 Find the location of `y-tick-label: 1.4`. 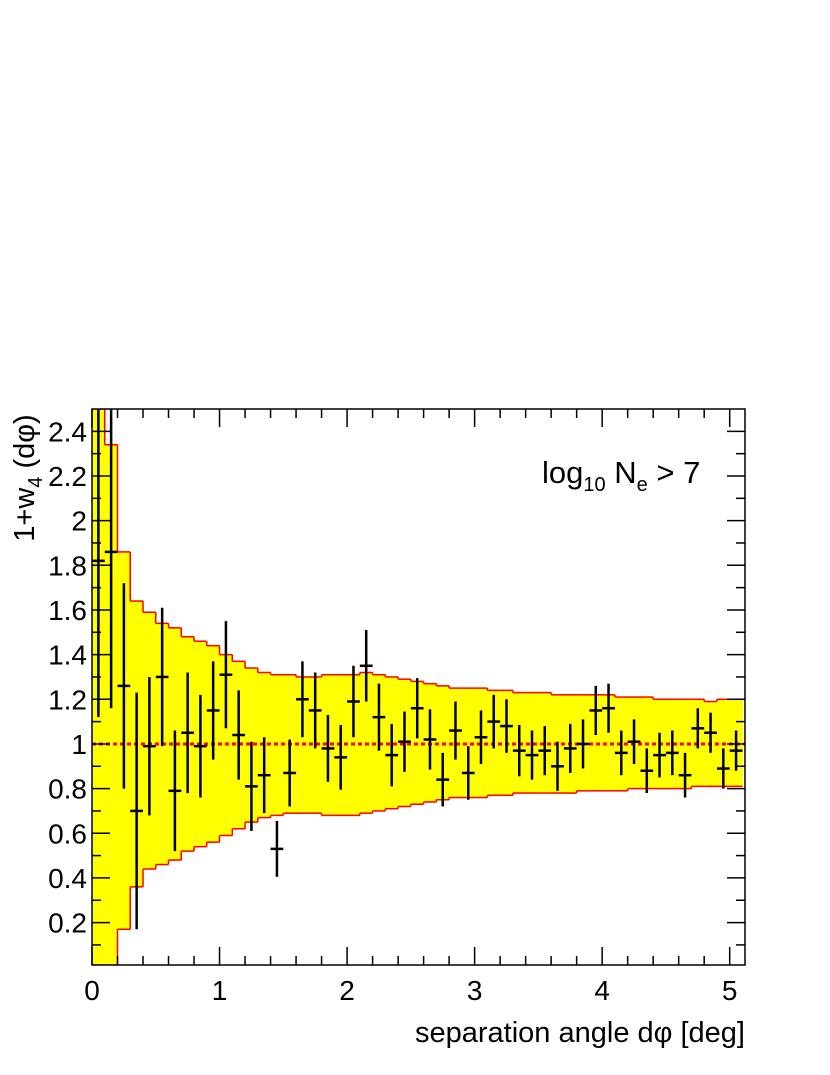

y-tick-label: 1.4 is located at coordinates (67, 655).